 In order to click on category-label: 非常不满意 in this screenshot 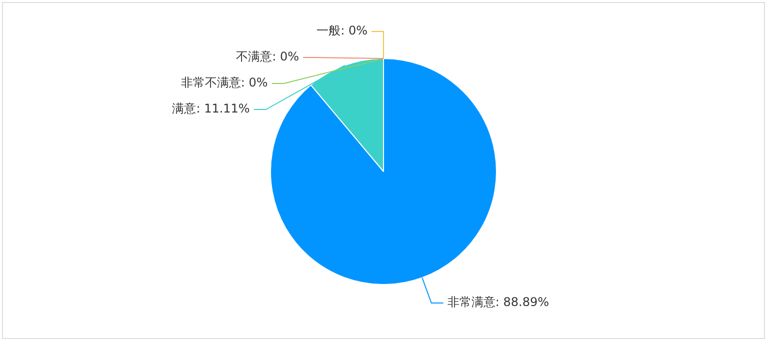, I will do `click(210, 83)`.